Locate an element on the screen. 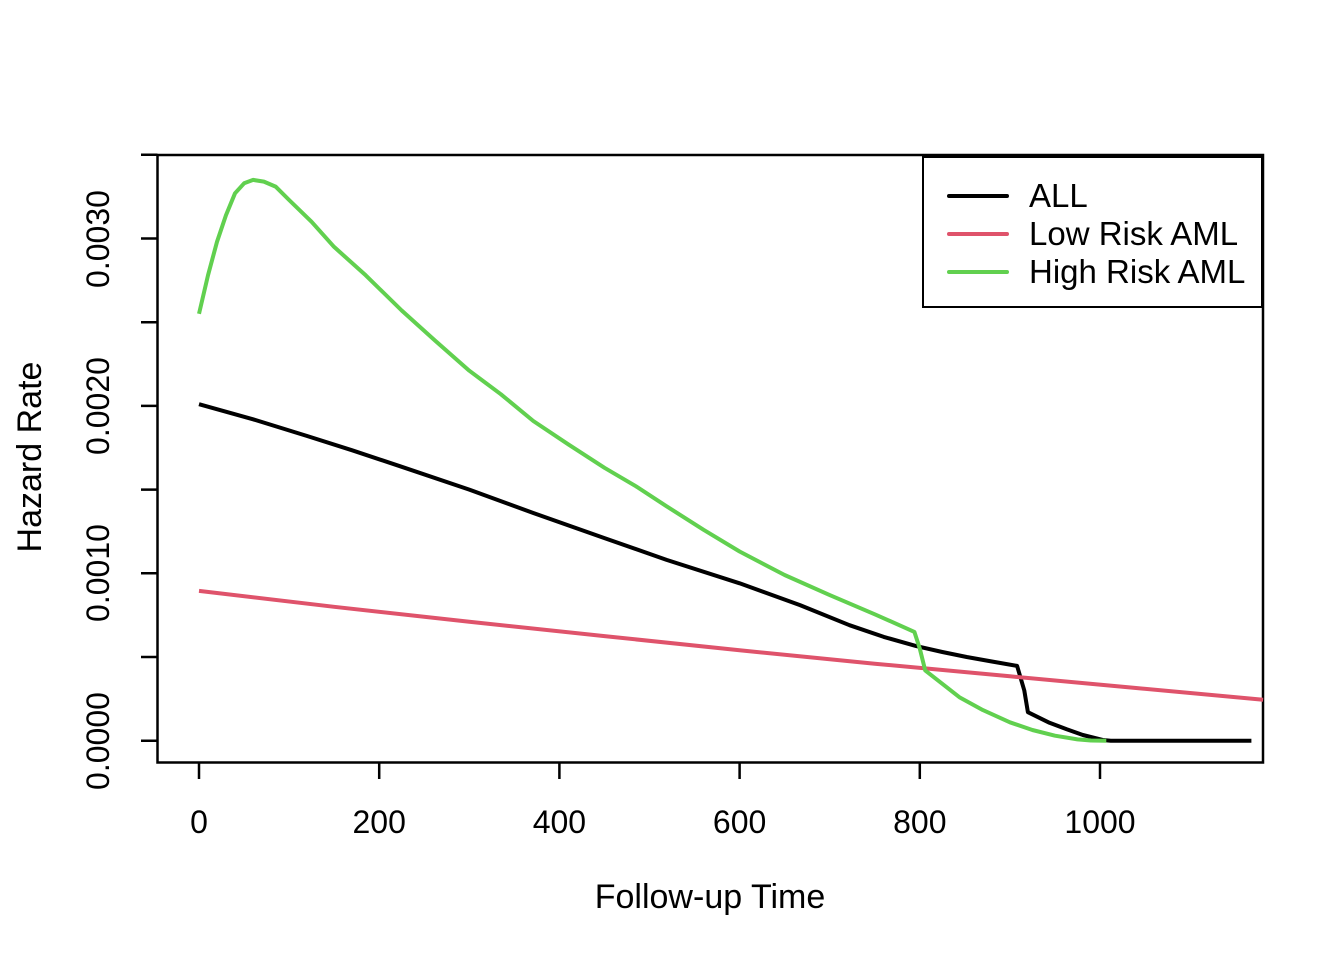 The image size is (1344, 960). legend-entry-low-risk-aml: Low Risk AML is located at coordinates (1081, 234).